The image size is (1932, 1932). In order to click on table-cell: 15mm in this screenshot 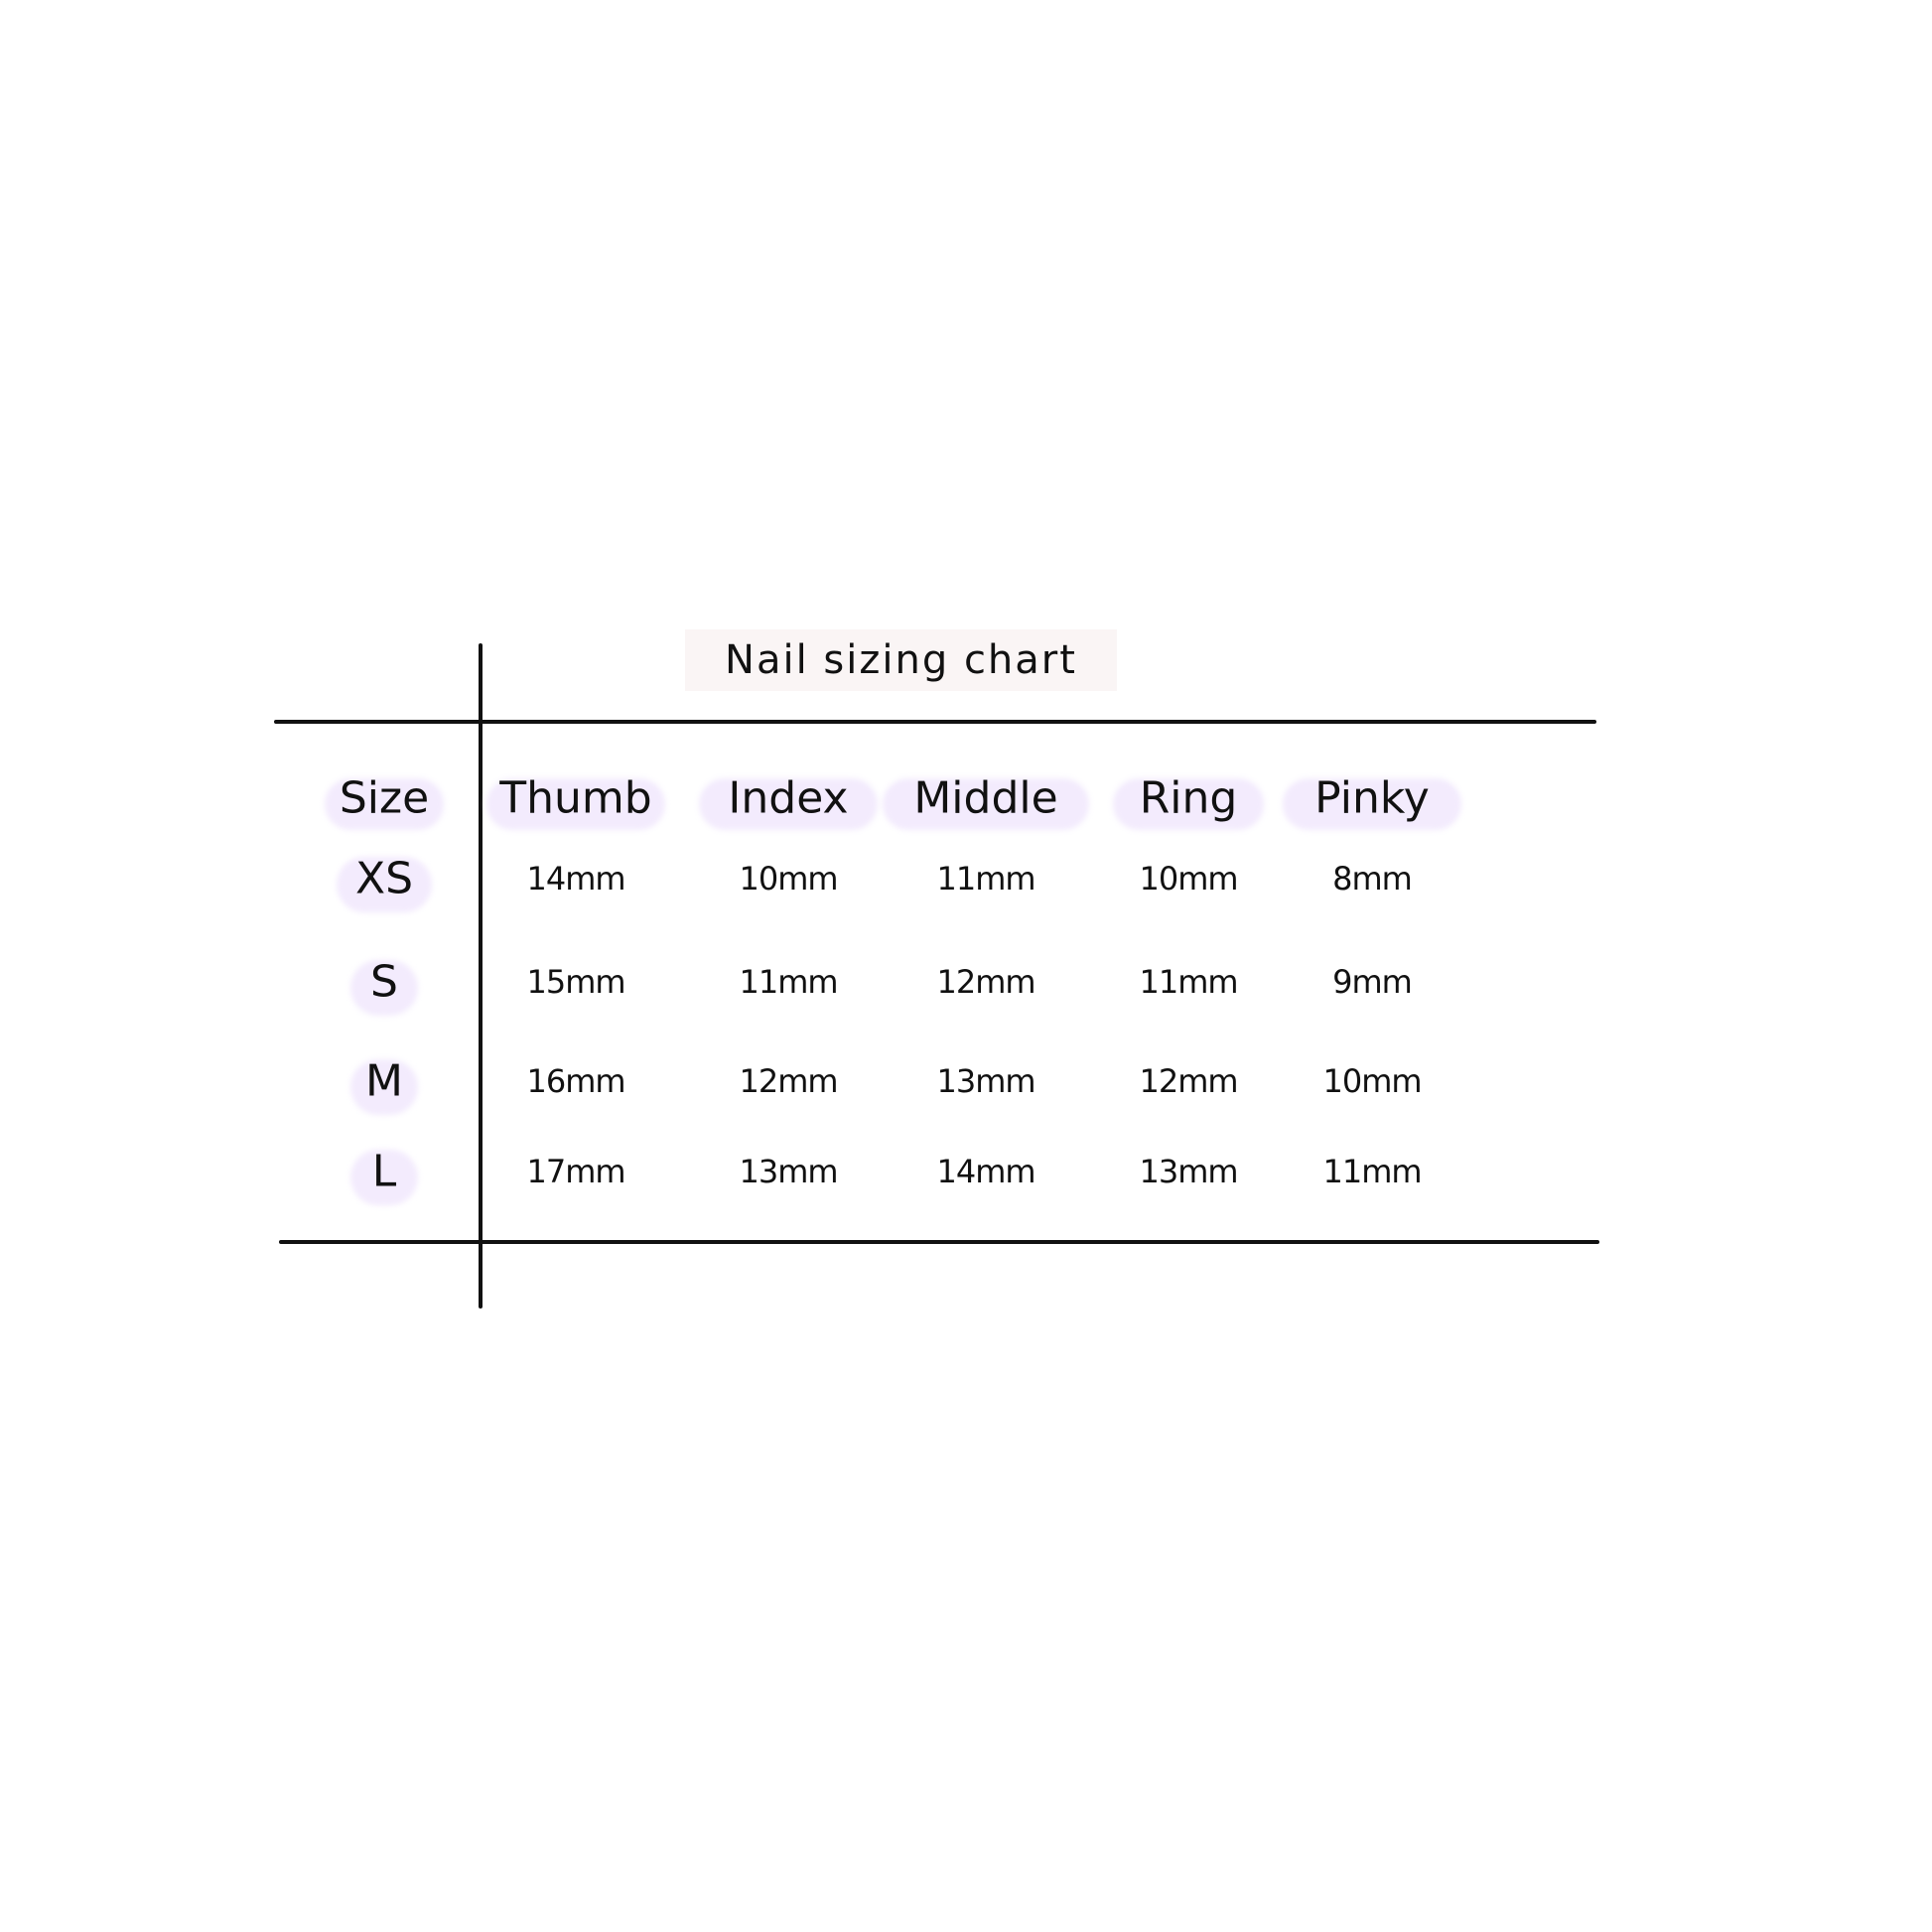, I will do `click(576, 982)`.